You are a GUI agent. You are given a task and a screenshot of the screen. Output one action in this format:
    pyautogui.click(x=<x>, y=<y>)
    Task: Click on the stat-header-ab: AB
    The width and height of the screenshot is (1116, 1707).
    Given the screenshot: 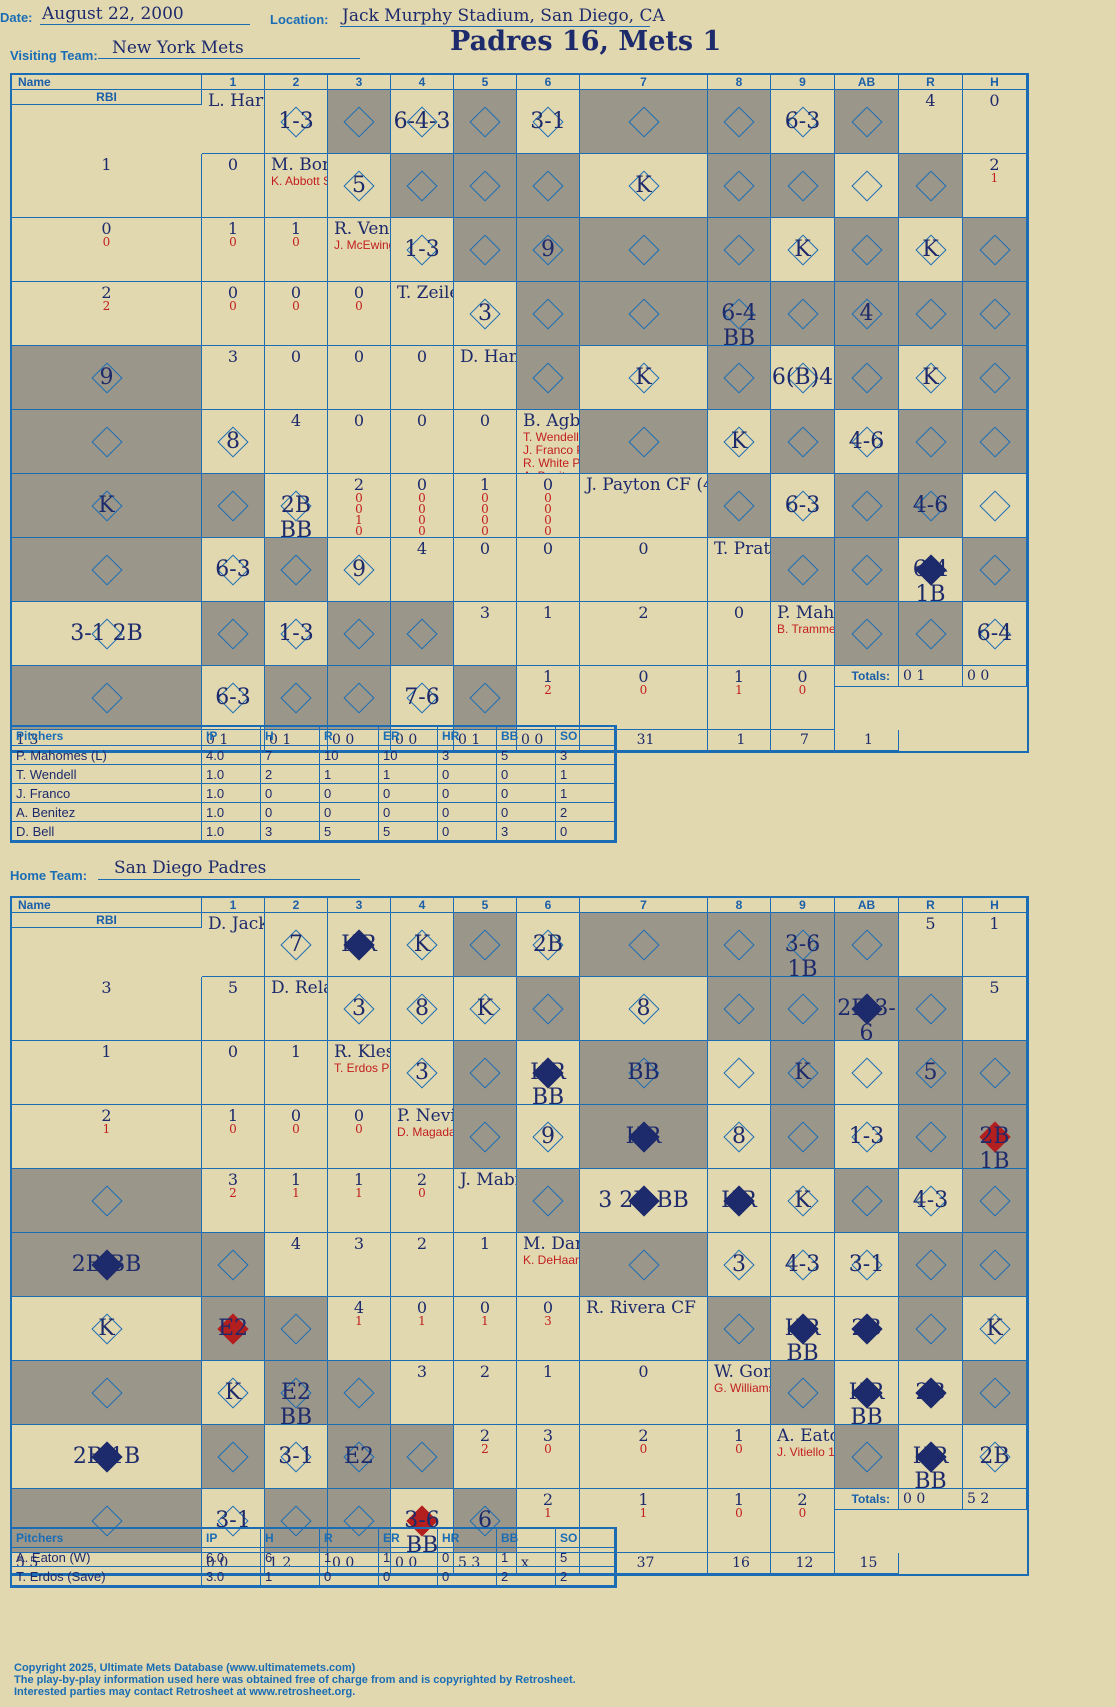 What is the action you would take?
    pyautogui.click(x=867, y=905)
    